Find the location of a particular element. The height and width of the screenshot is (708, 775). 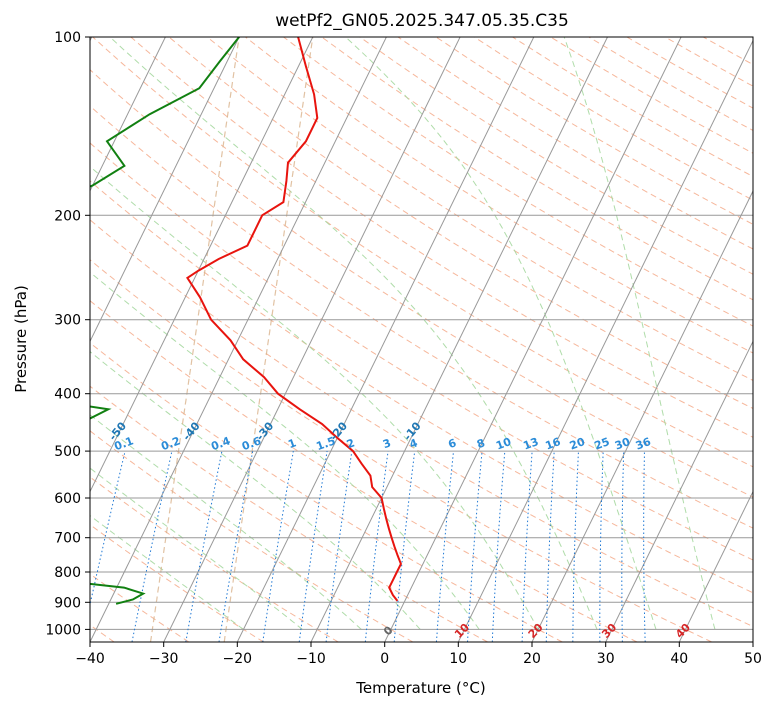

mixing-ratio-label: 13 is located at coordinates (530, 443).